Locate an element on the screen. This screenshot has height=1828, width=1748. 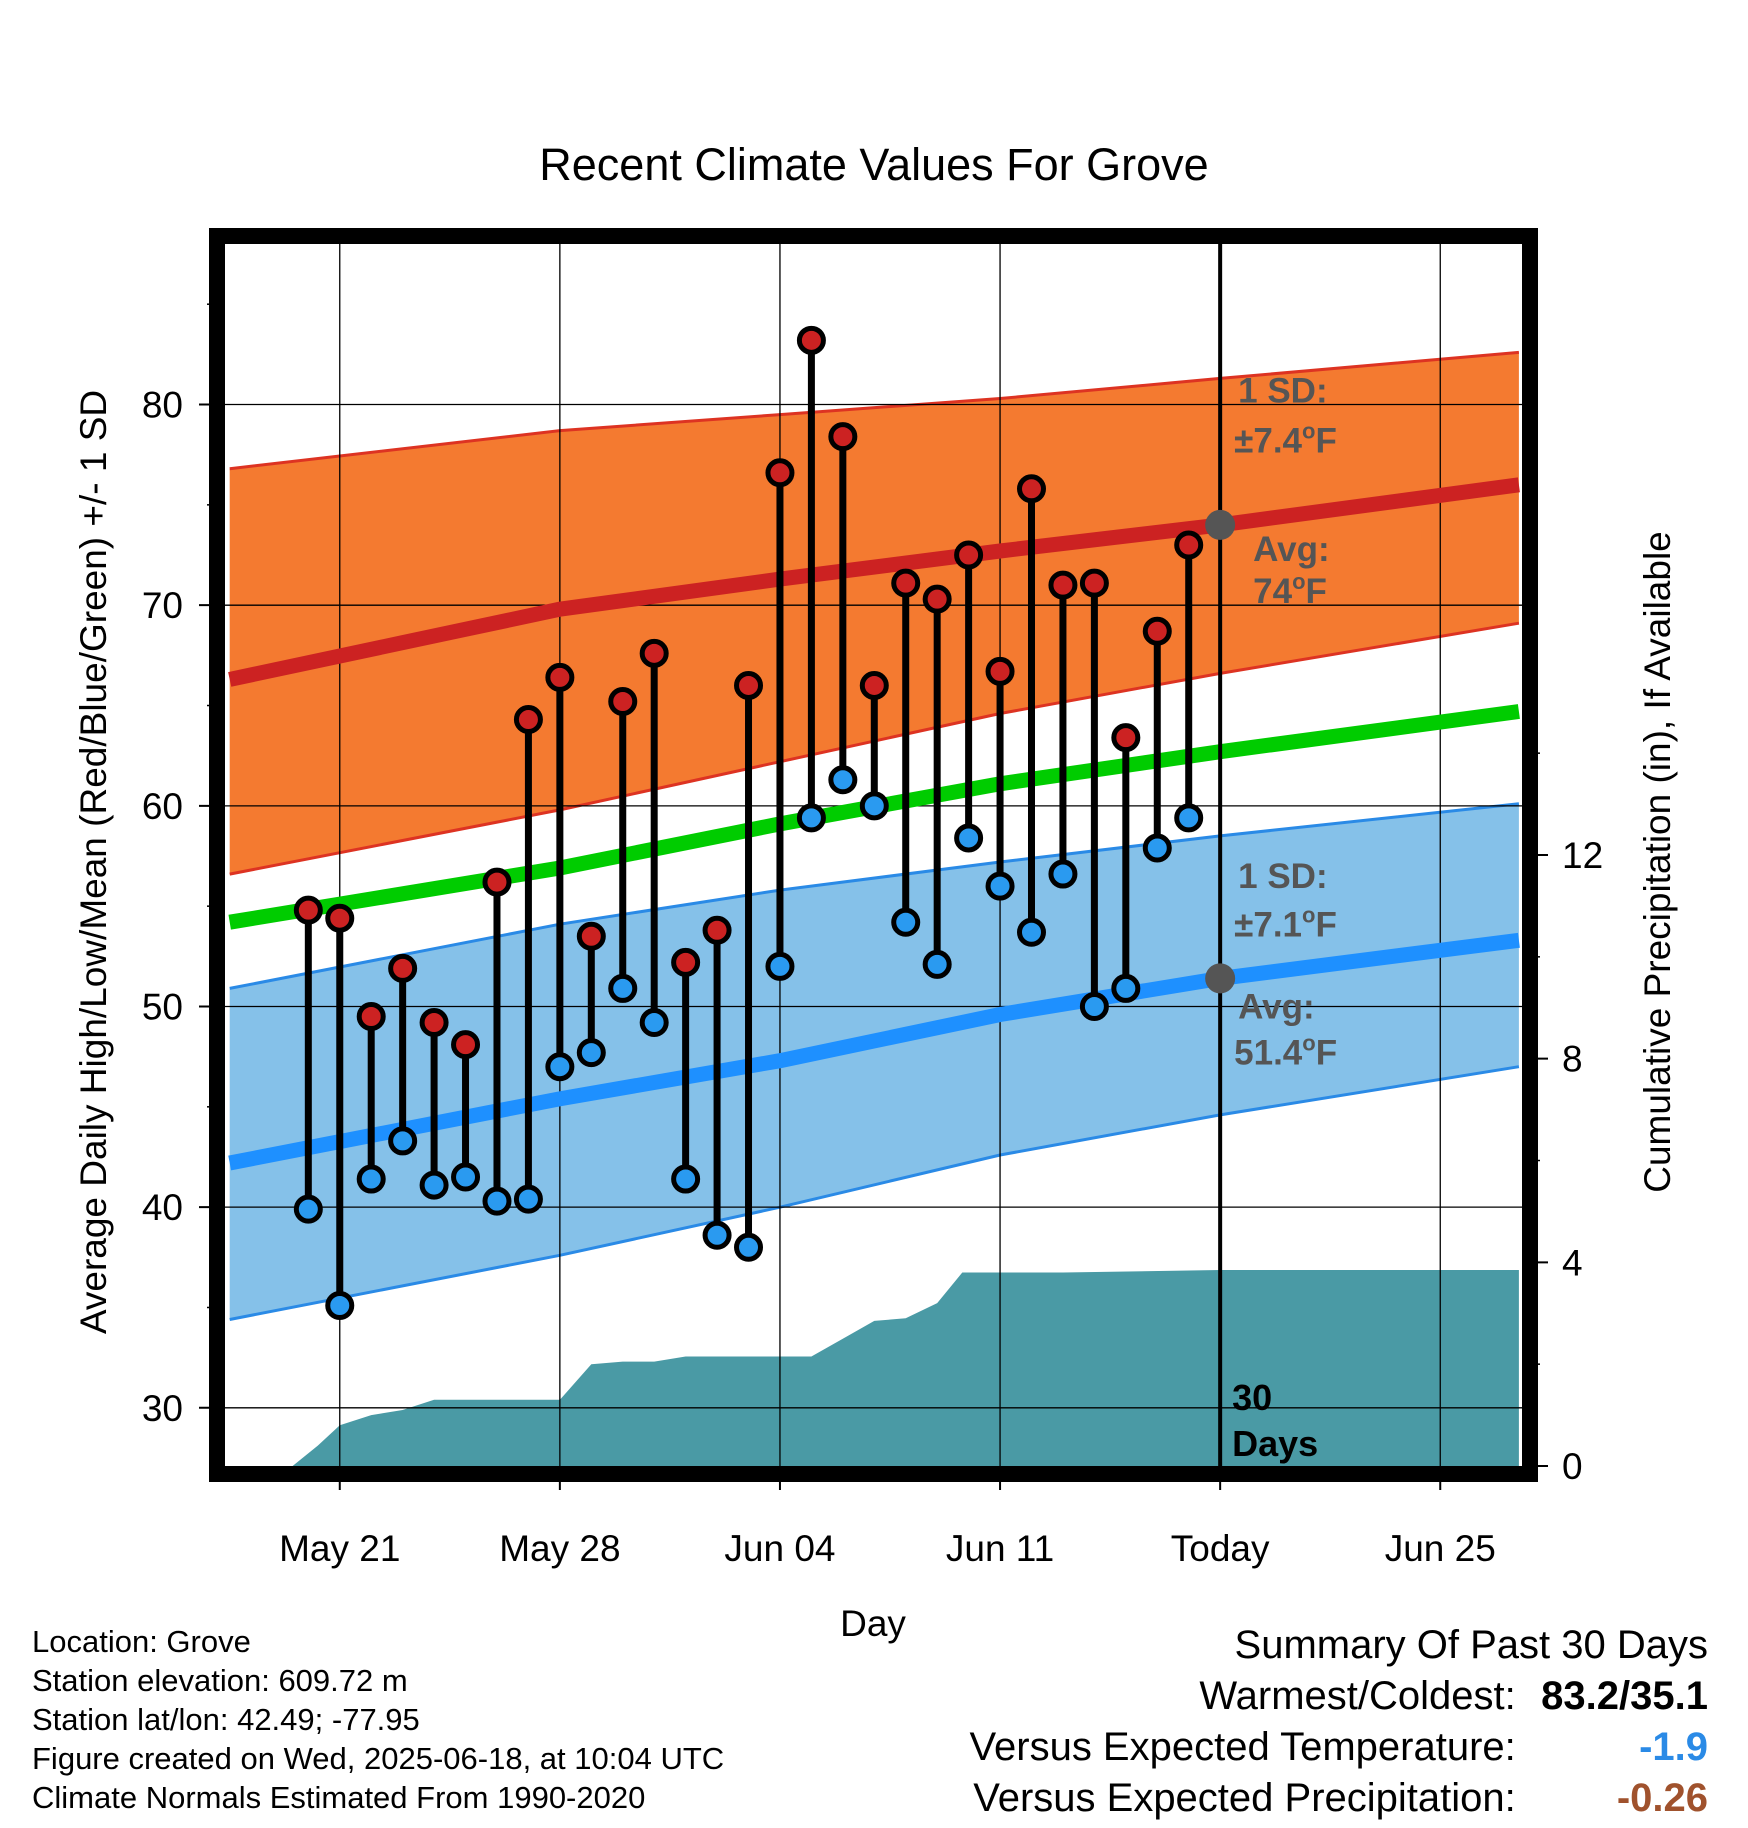
y-tick-label: 60 is located at coordinates (162, 806).